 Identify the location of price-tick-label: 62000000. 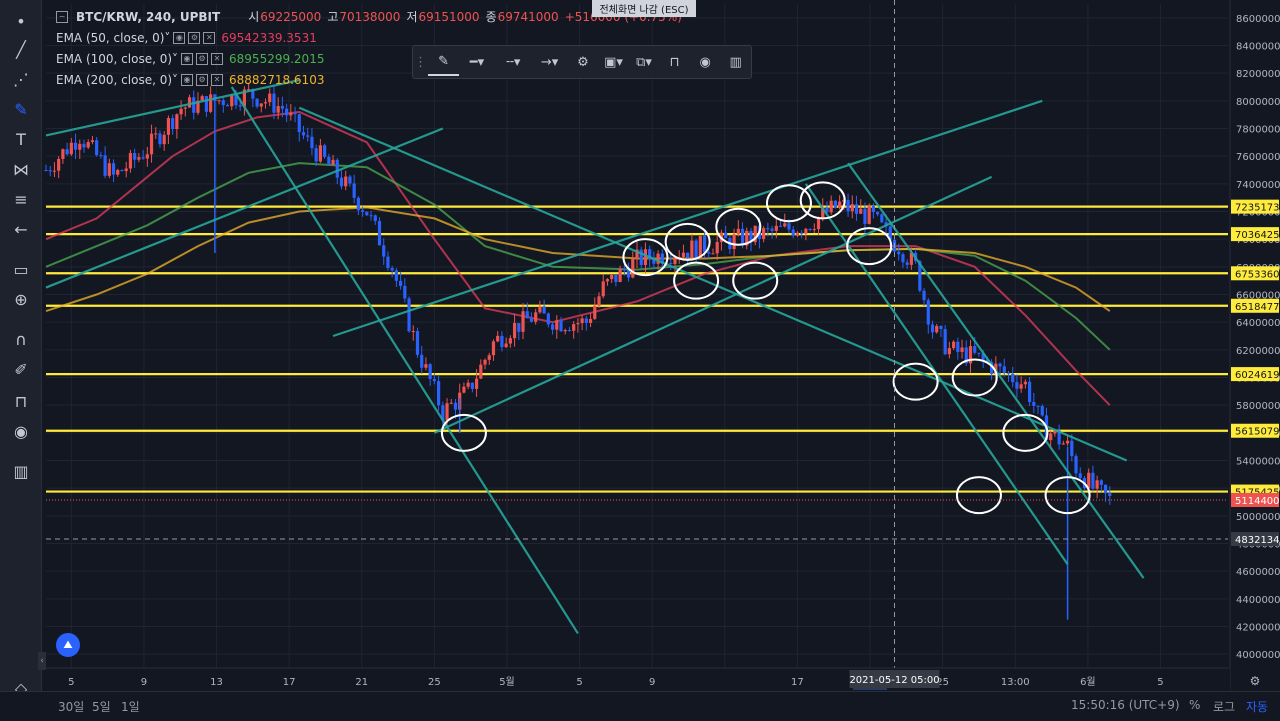
(1258, 351).